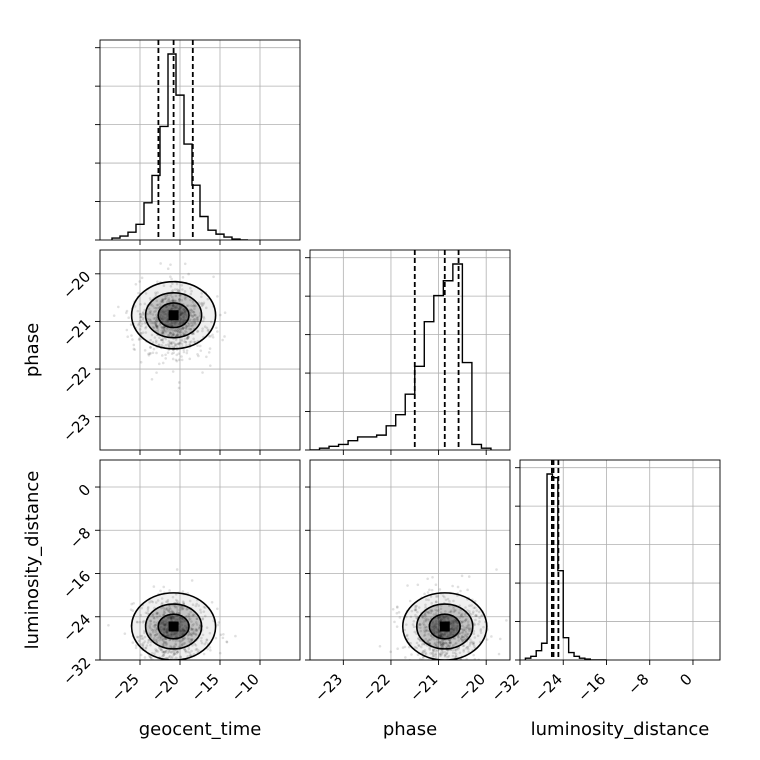 The width and height of the screenshot is (760, 760). I want to click on x-tick-label-luminosity_distance-3: −8, so click(638, 684).